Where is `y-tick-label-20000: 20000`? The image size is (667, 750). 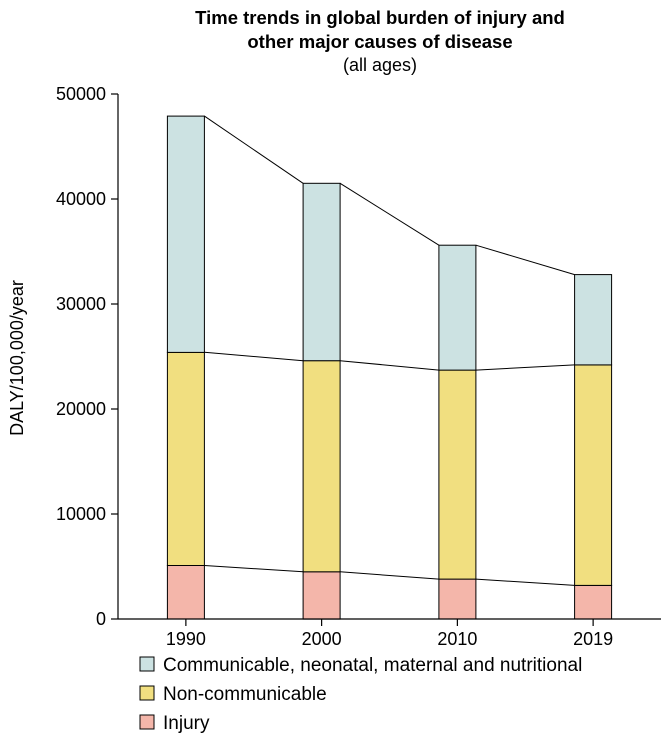 y-tick-label-20000: 20000 is located at coordinates (81, 409).